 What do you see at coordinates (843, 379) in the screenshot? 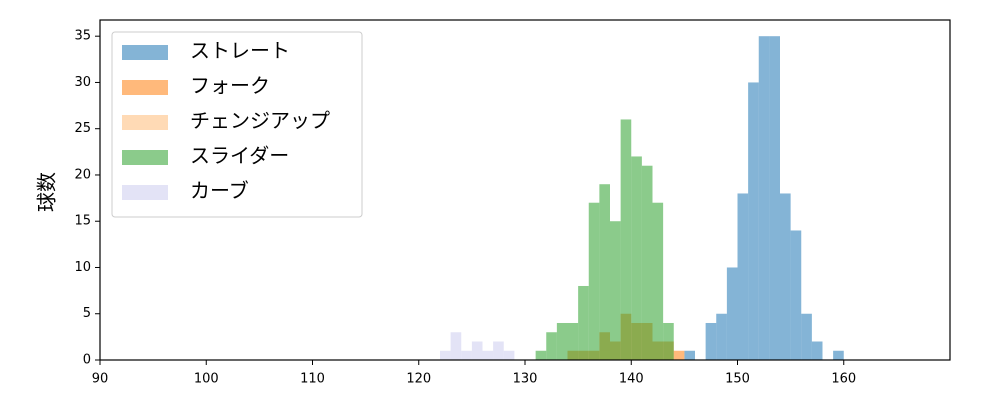
I see `x-tick-label: 160` at bounding box center [843, 379].